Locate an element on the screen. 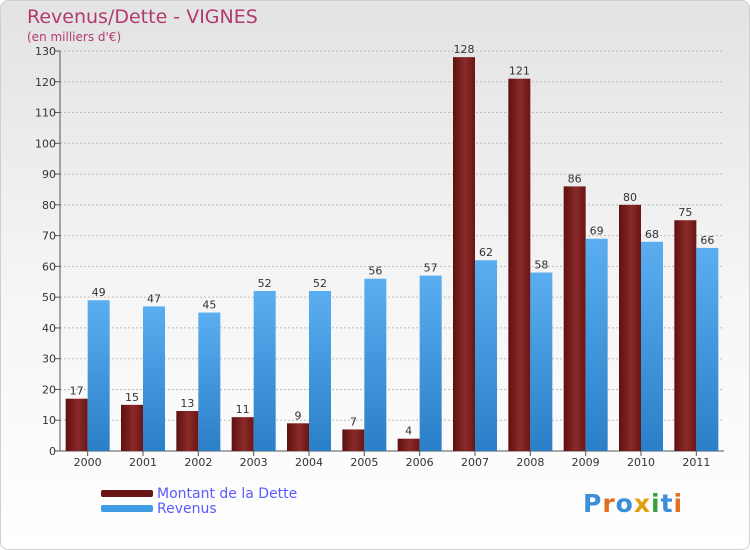 The width and height of the screenshot is (750, 550). x-tick-label: 2006 is located at coordinates (420, 462).